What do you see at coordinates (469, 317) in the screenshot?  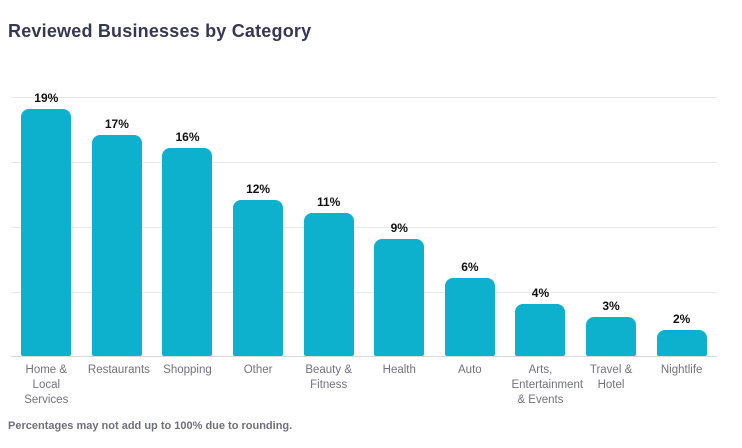 I see `bar-auto` at bounding box center [469, 317].